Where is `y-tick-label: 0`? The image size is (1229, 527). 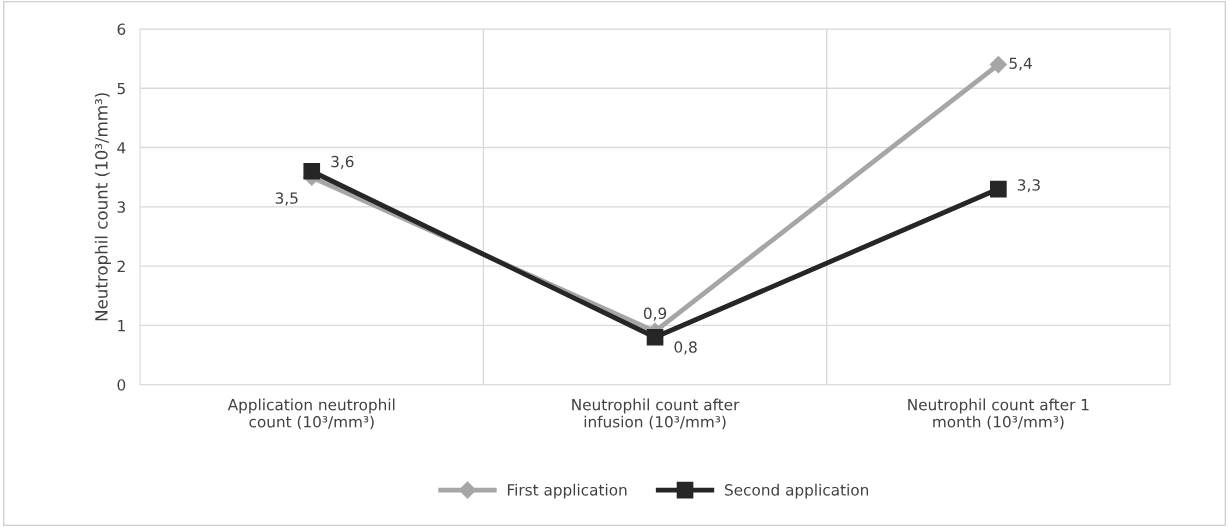 y-tick-label: 0 is located at coordinates (121, 385).